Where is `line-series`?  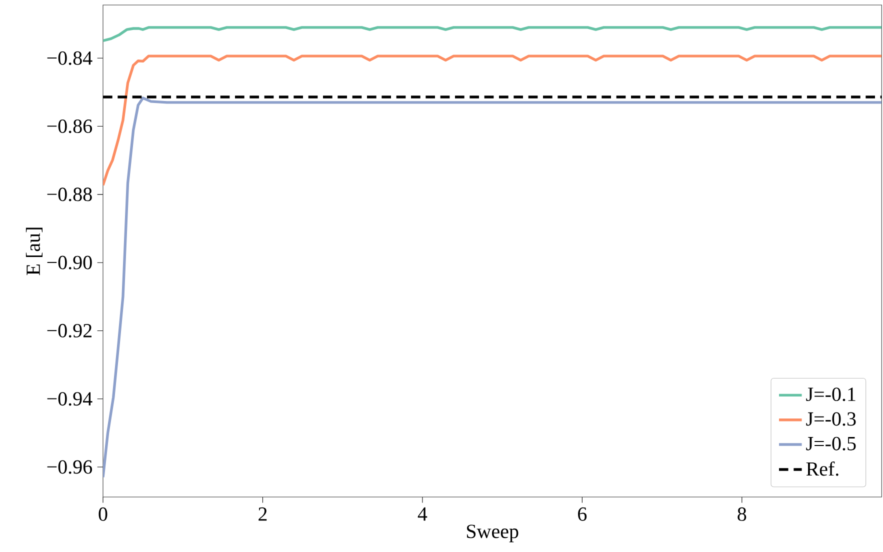 line-series is located at coordinates (492, 34).